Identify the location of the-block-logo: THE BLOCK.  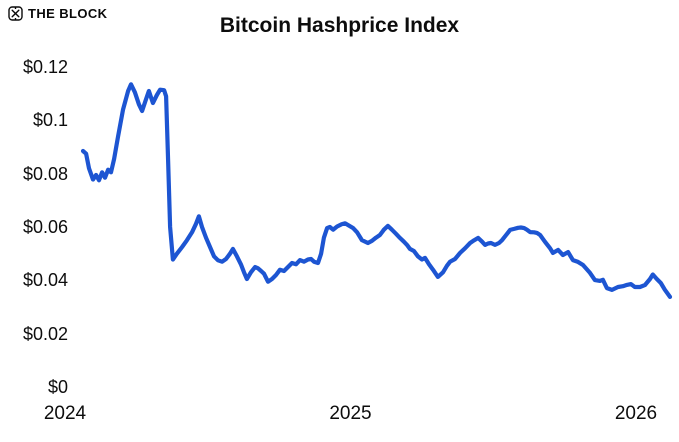
(57, 13).